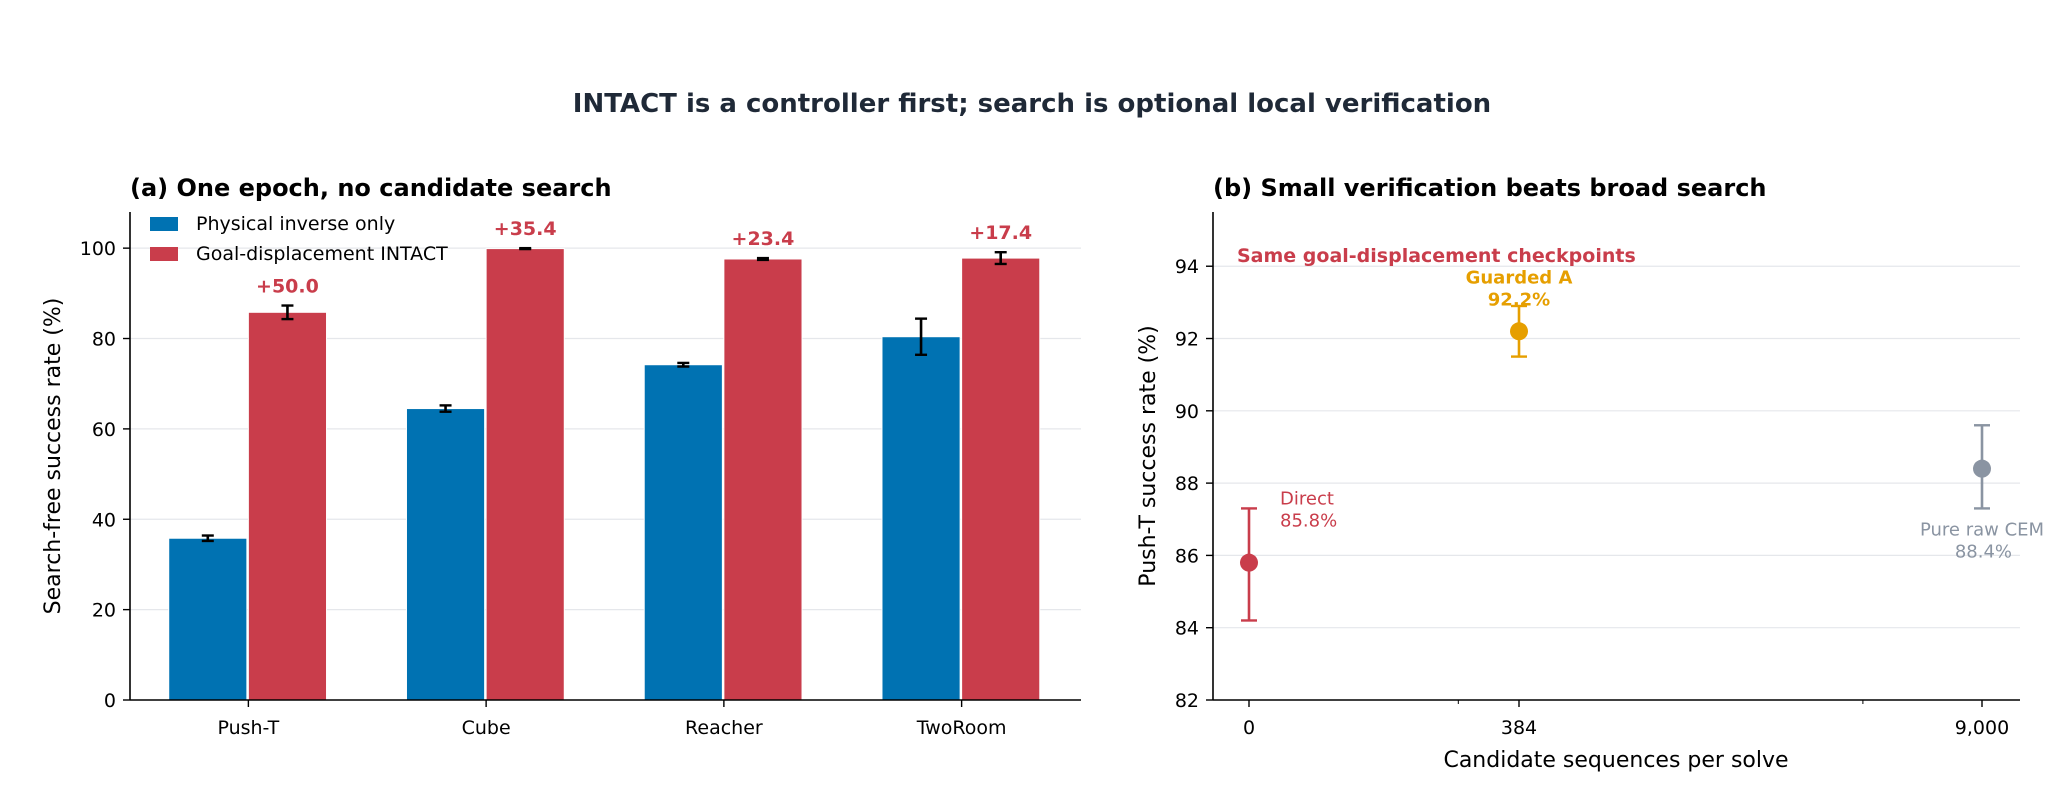 The width and height of the screenshot is (2064, 792). Describe the element at coordinates (961, 728) in the screenshot. I see `x-tick-label-tworoom: TwoRoom` at that location.